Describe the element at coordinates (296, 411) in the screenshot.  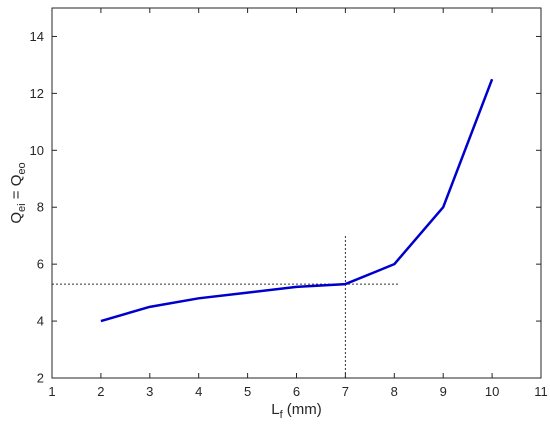
I see `x-axis-label: Lf (mm)` at that location.